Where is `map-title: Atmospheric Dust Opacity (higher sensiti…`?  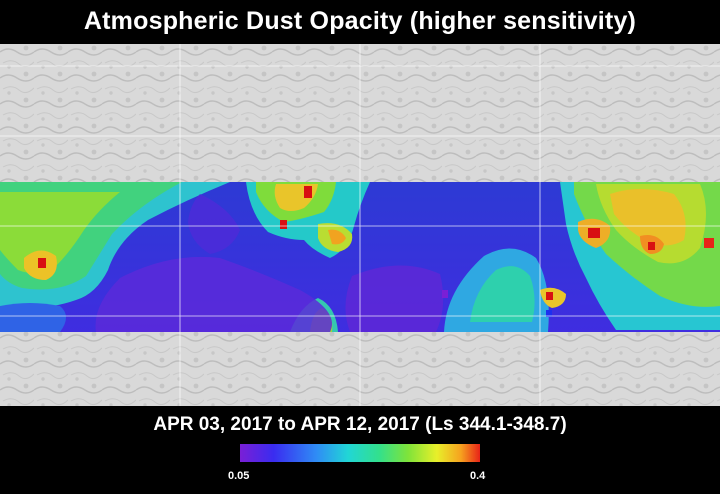 map-title: Atmospheric Dust Opacity (higher sensiti… is located at coordinates (360, 20).